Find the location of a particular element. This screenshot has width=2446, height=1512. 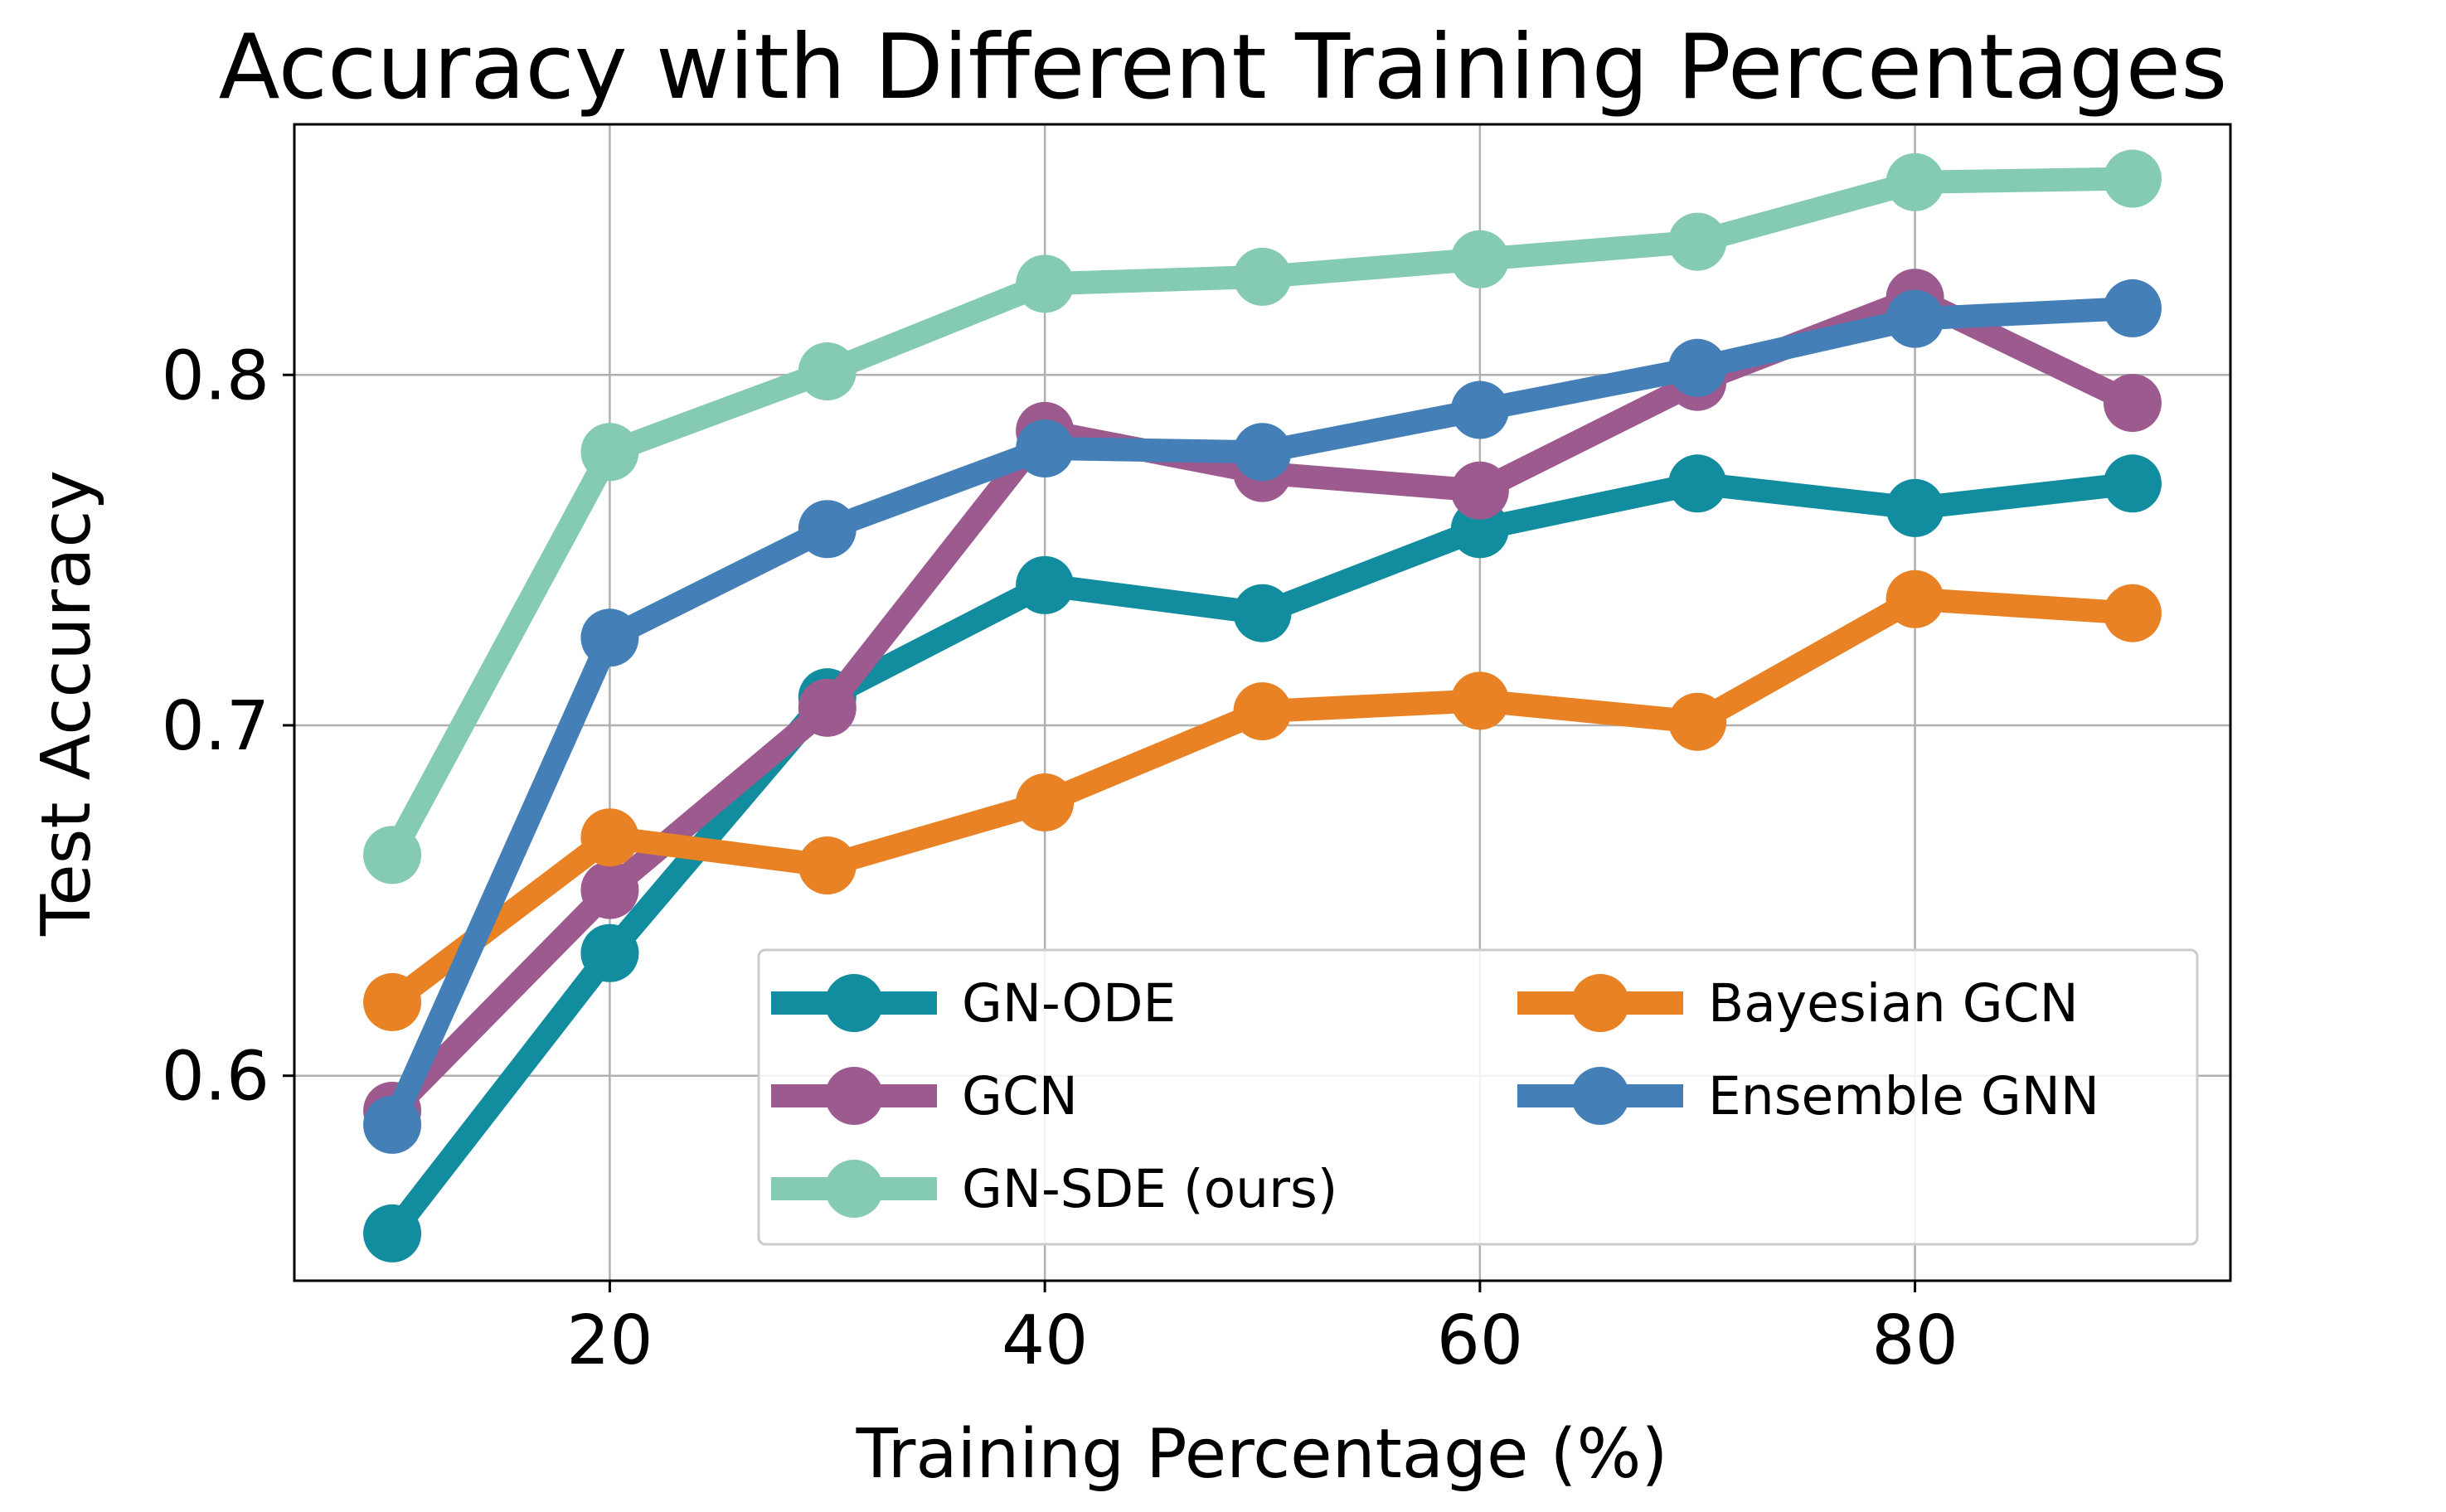

legend-label: Bayesian GCN is located at coordinates (1894, 1003).